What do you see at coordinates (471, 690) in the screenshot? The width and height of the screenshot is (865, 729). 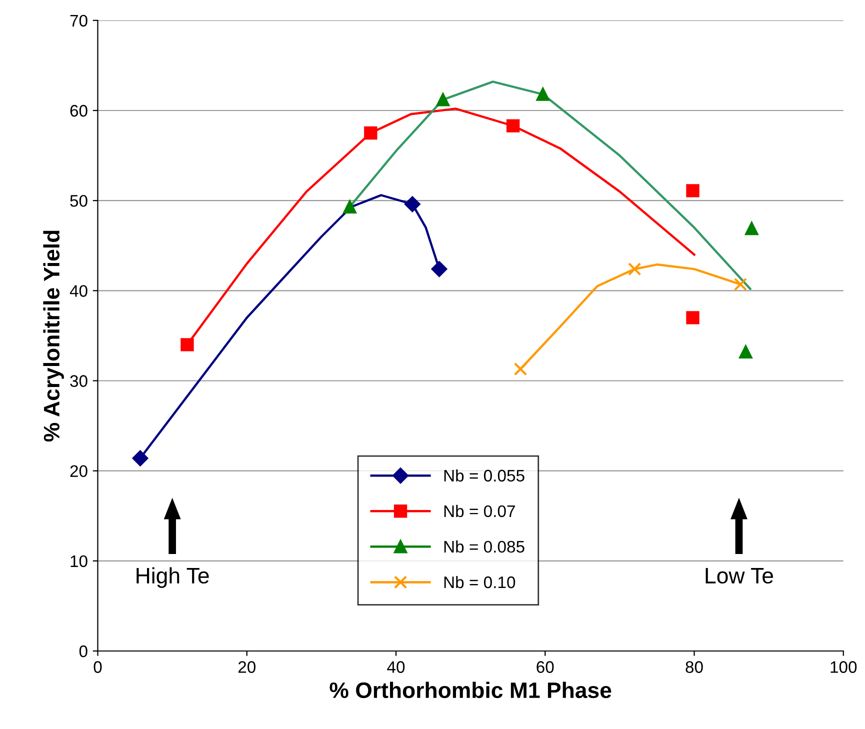 I see `x-axis-title: % Orthorhombic M1 Phase` at bounding box center [471, 690].